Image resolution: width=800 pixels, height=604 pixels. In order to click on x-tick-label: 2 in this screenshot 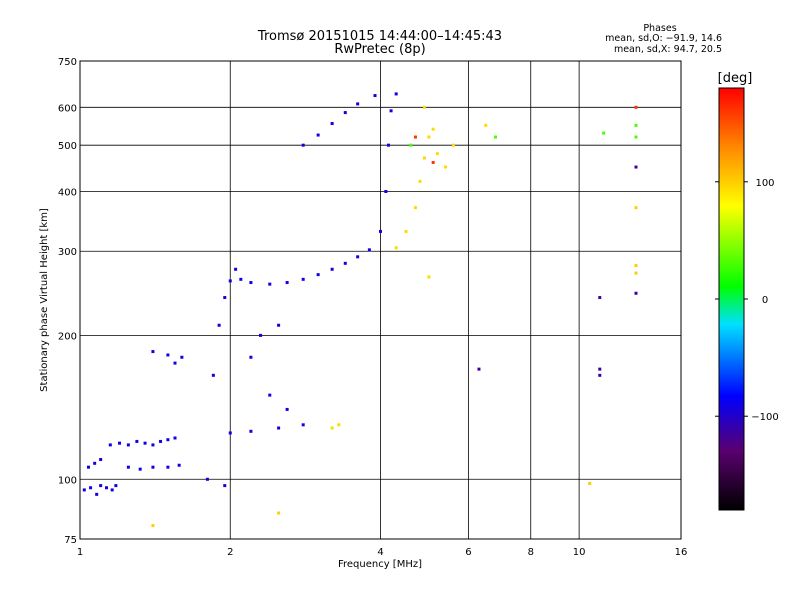, I will do `click(230, 552)`.